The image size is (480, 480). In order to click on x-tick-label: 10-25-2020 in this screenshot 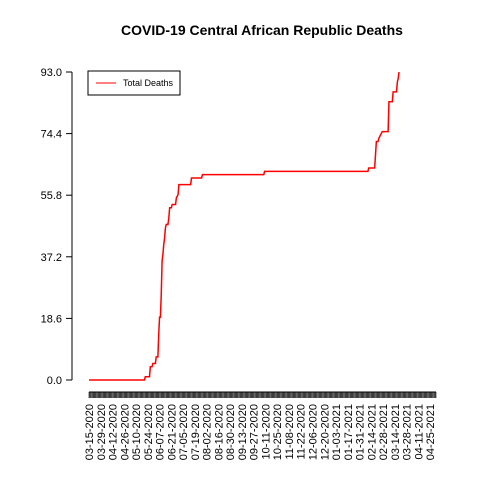, I will do `click(278, 432)`.